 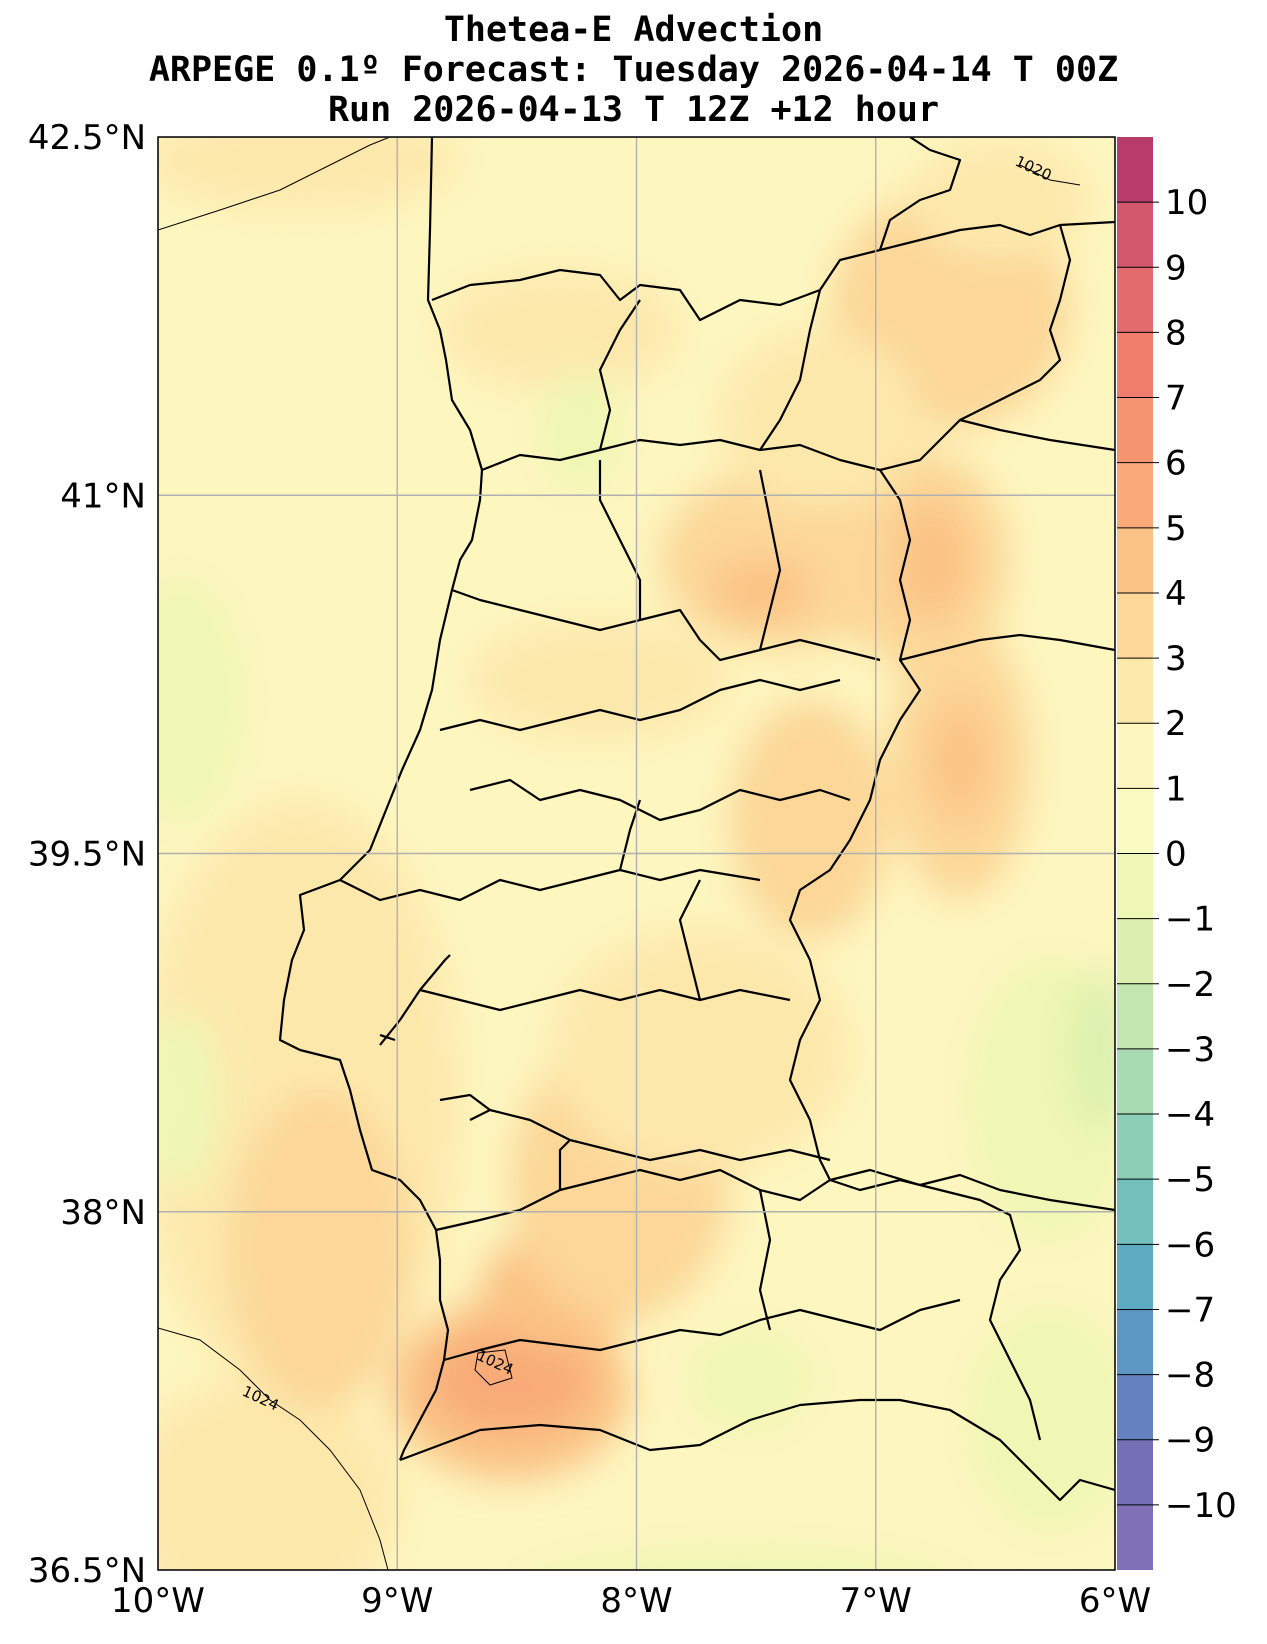 I want to click on border-east-river, so click(x=855, y=825).